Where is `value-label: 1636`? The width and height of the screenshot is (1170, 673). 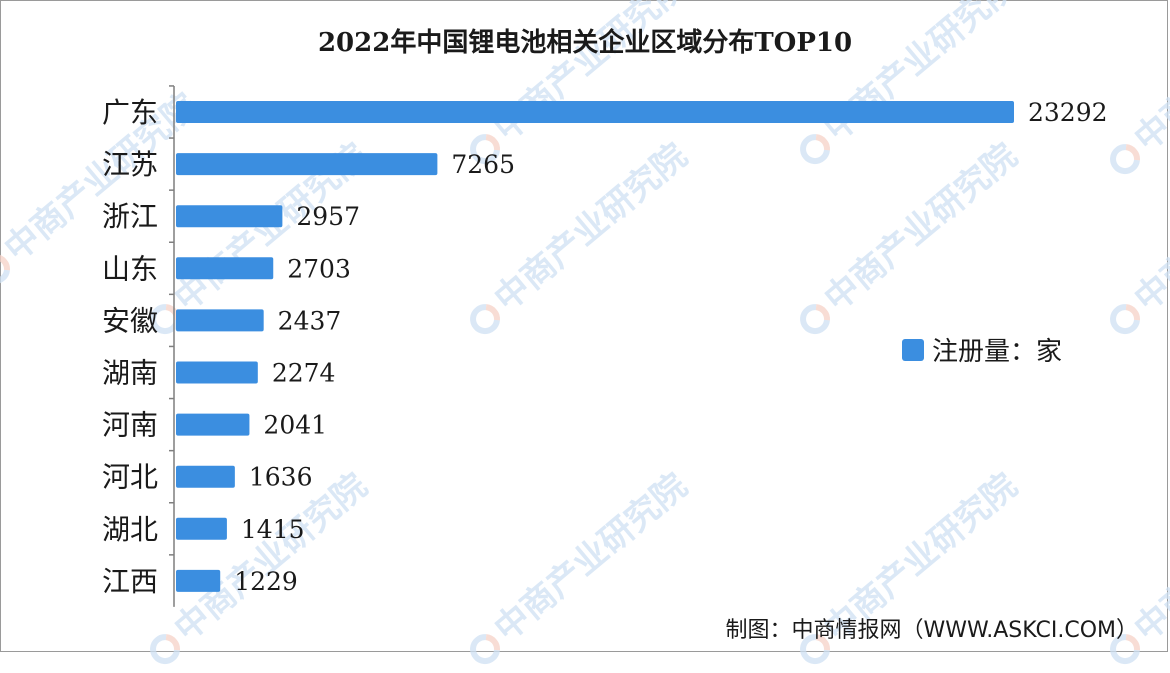
value-label: 1636 is located at coordinates (281, 477).